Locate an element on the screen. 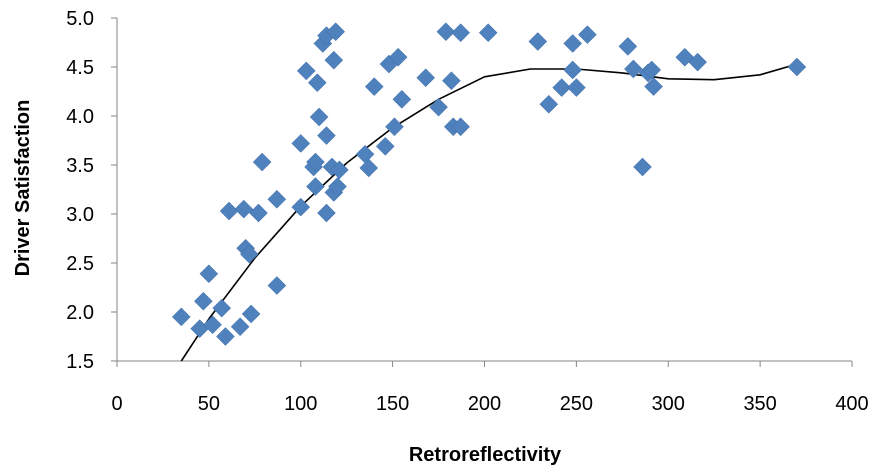 The image size is (875, 472). x-axis-title: Retroreflectivity is located at coordinates (485, 455).